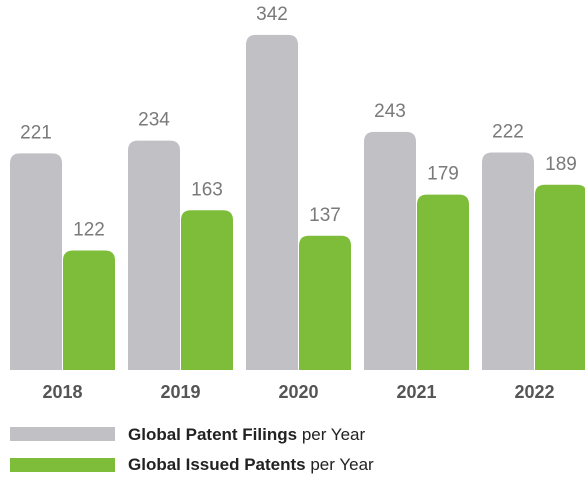 The height and width of the screenshot is (481, 585). Describe the element at coordinates (154, 120) in the screenshot. I see `data-label: 234` at that location.